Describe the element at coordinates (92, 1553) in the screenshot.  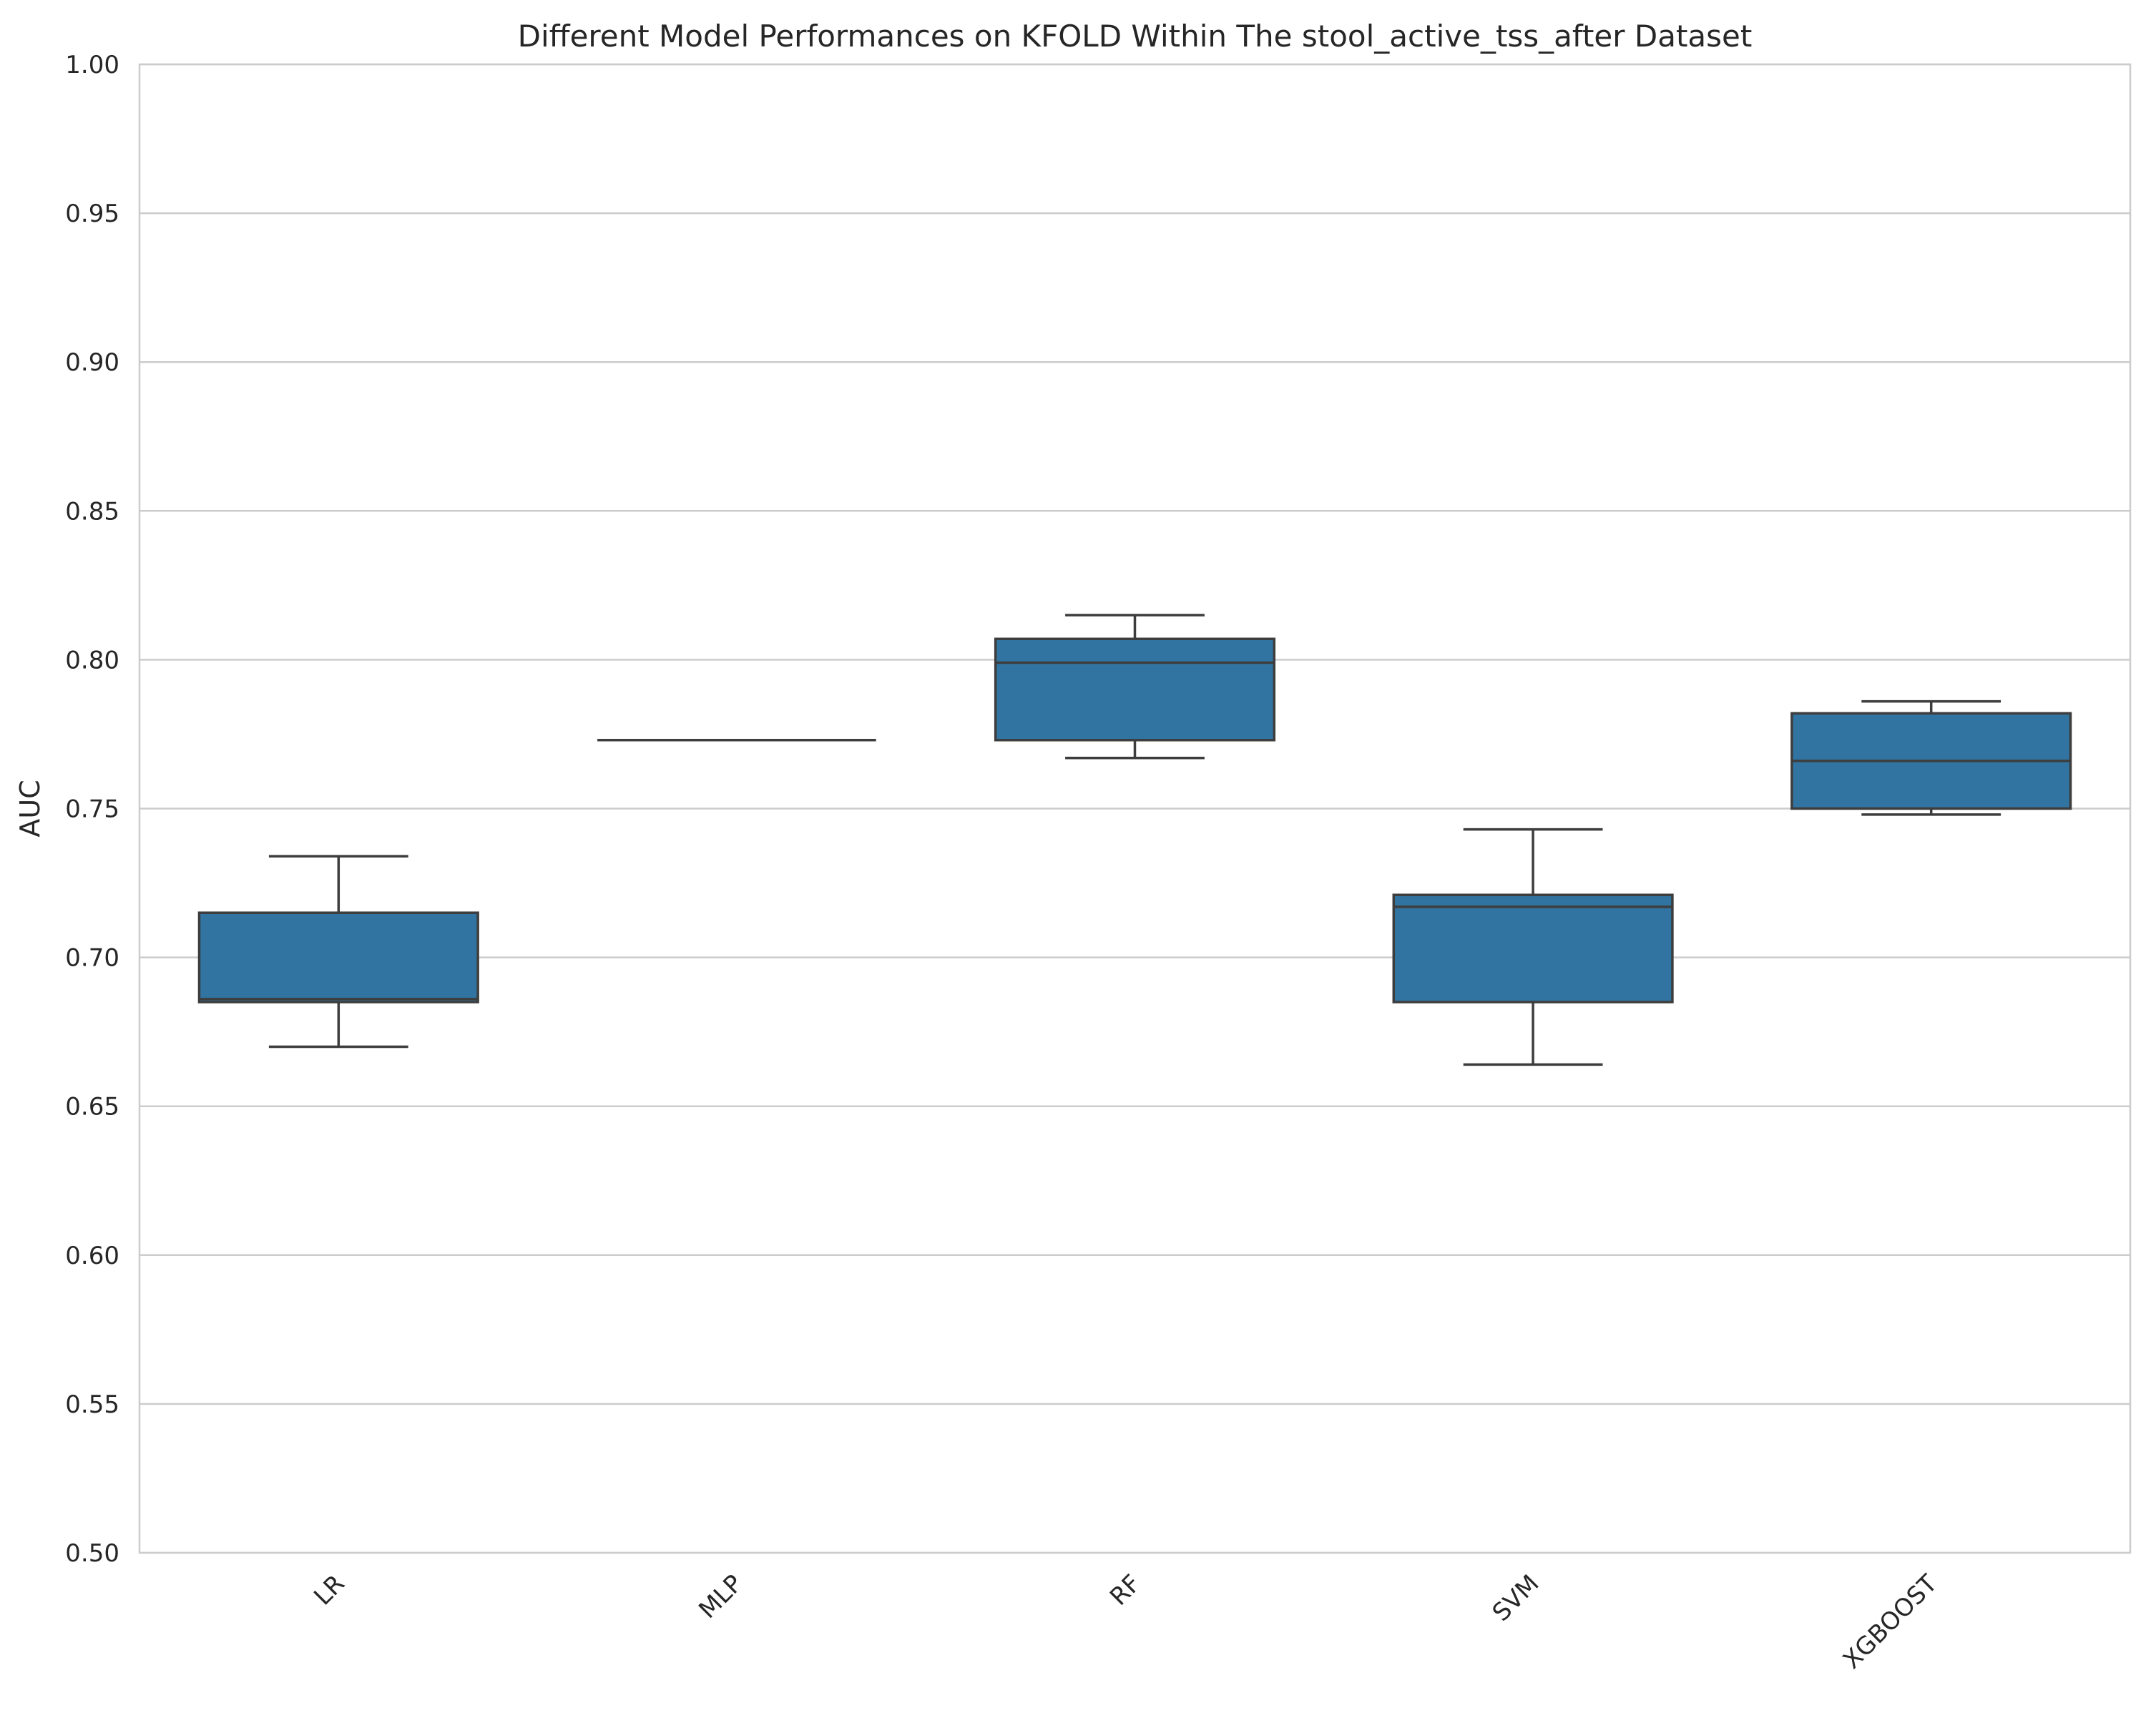
I see `y-tick-label: 0.50` at that location.